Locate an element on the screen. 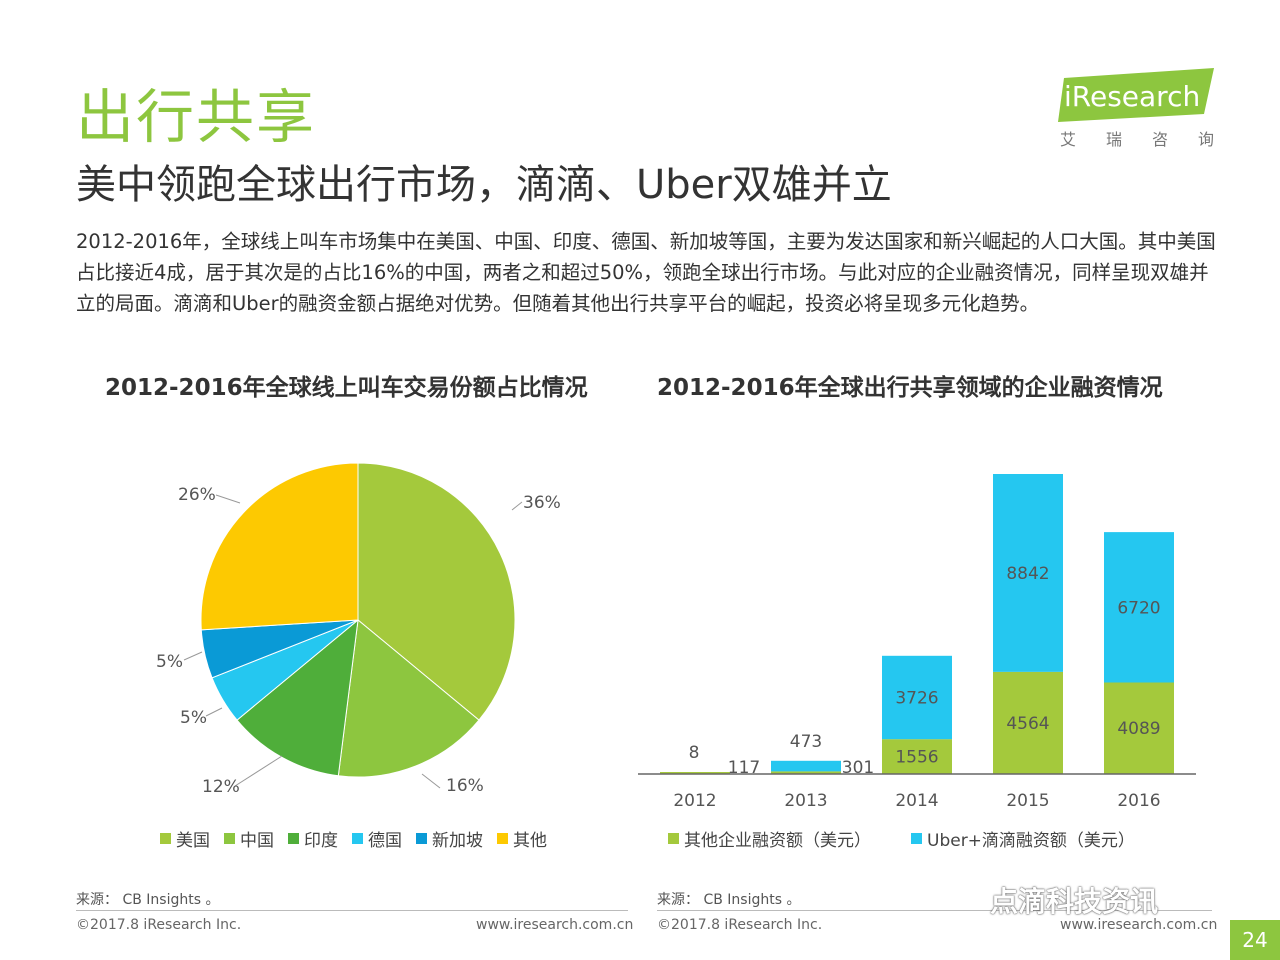  pie-leader-in is located at coordinates (258, 771).